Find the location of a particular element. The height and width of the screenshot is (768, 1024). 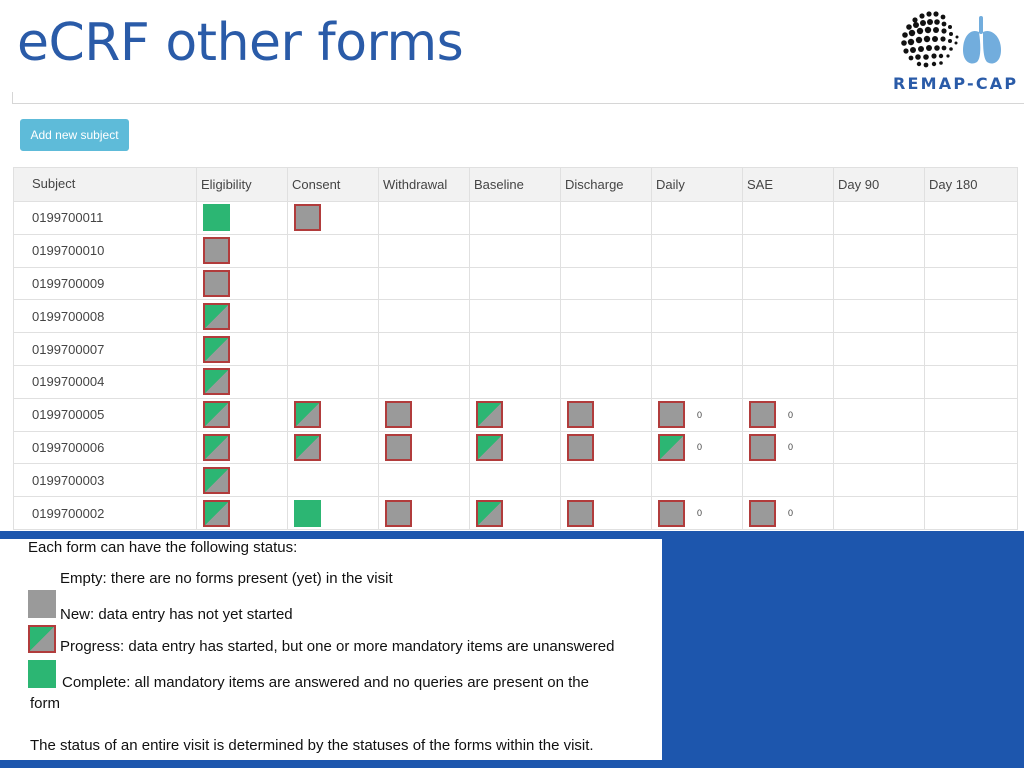

subject-id: 0199700007 is located at coordinates (105, 349).